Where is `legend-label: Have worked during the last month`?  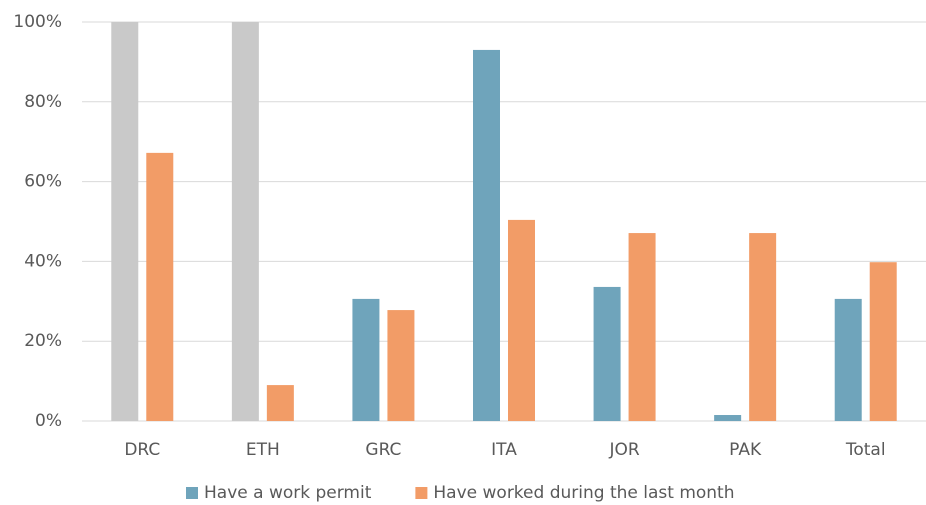
legend-label: Have worked during the last month is located at coordinates (583, 493).